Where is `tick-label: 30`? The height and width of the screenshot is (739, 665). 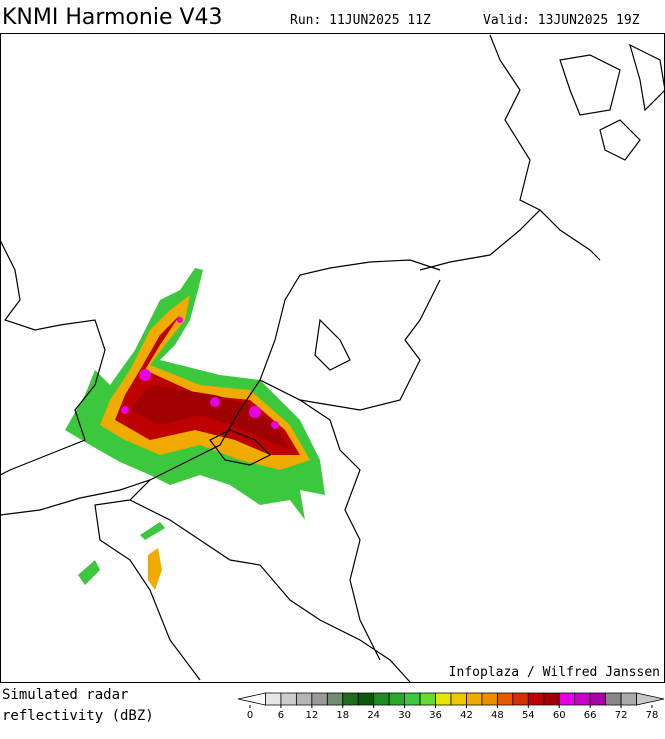
tick-label: 30 is located at coordinates (404, 715).